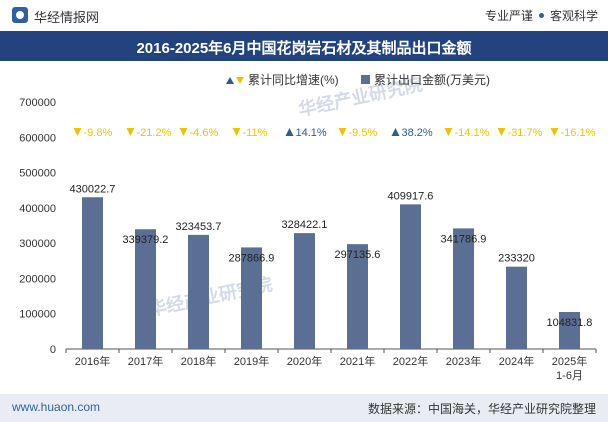 The width and height of the screenshot is (608, 422). What do you see at coordinates (464, 239) in the screenshot?
I see `bar-value-label: 341786.9` at bounding box center [464, 239].